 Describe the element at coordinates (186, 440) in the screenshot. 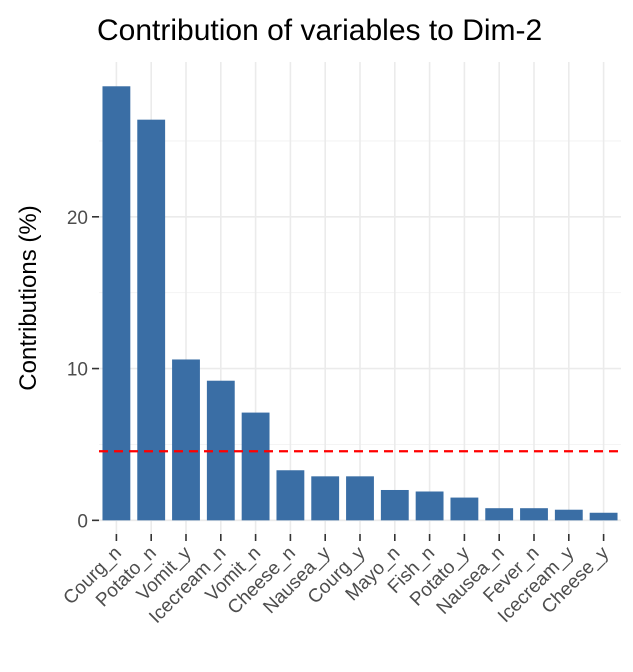

I see `bar-Vomit_y` at that location.